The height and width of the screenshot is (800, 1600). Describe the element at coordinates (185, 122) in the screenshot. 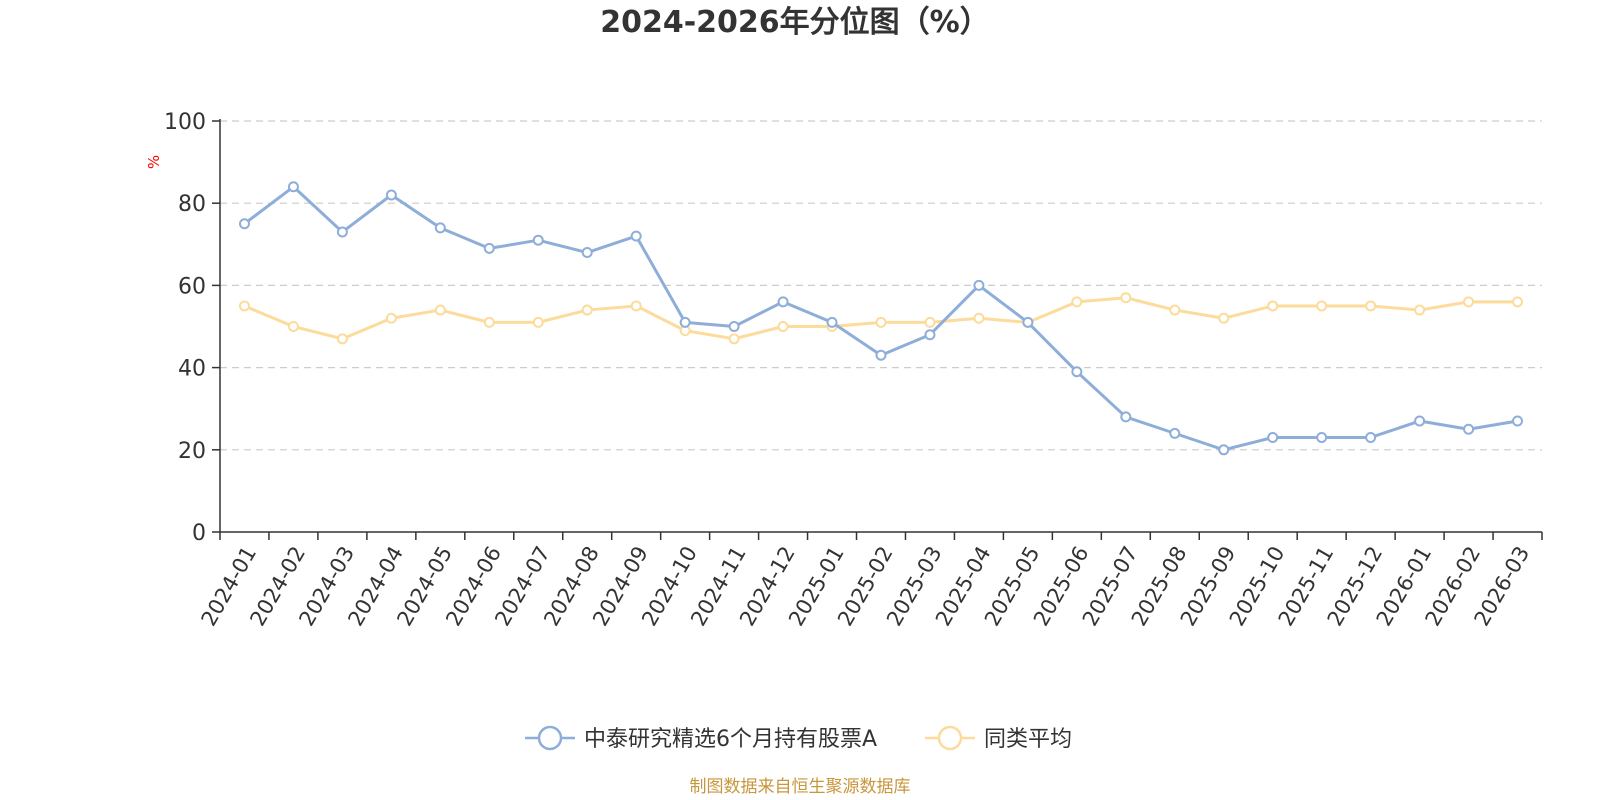

I see `y-tick-label: 100` at that location.